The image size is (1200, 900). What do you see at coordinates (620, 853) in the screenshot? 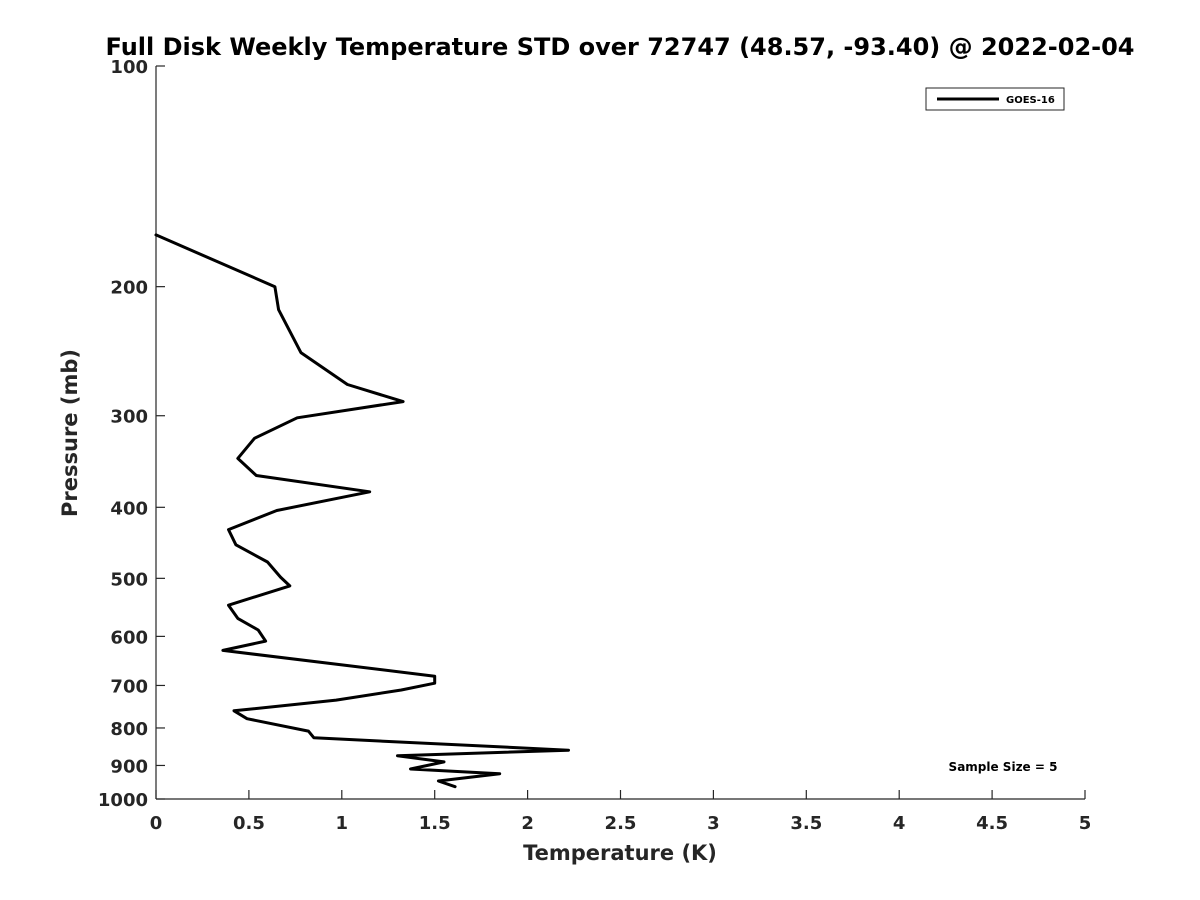
I see `x-axis-label: Temperature (K)` at bounding box center [620, 853].